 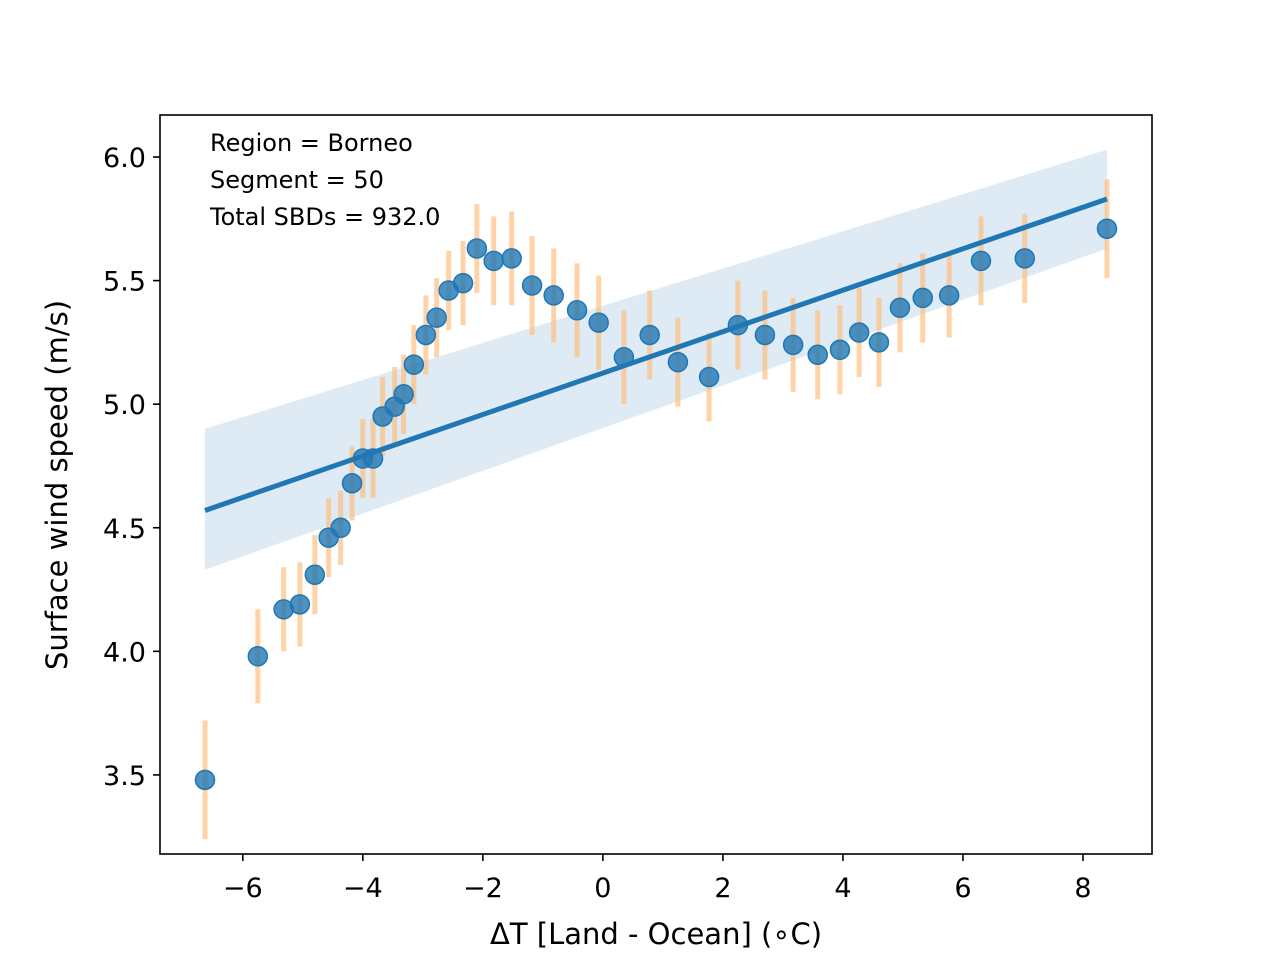 I want to click on y-tick-label: 6.0, so click(x=124, y=158).